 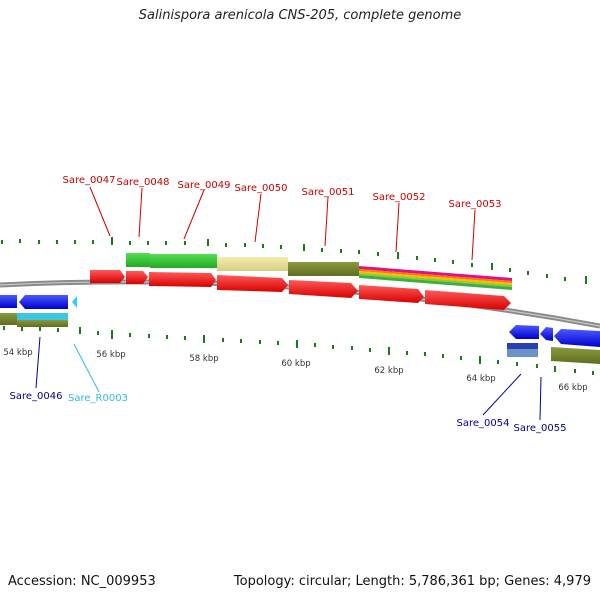 I want to click on reverse-genes-right, so click(x=553, y=344).